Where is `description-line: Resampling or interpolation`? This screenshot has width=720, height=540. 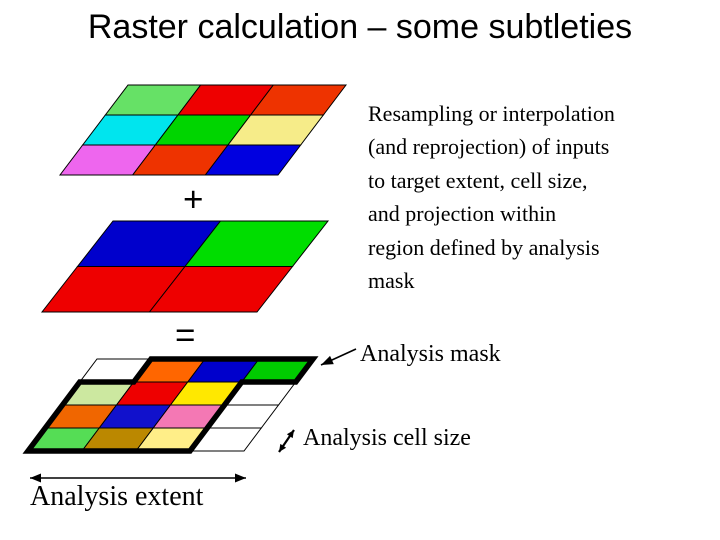 description-line: Resampling or interpolation is located at coordinates (491, 113).